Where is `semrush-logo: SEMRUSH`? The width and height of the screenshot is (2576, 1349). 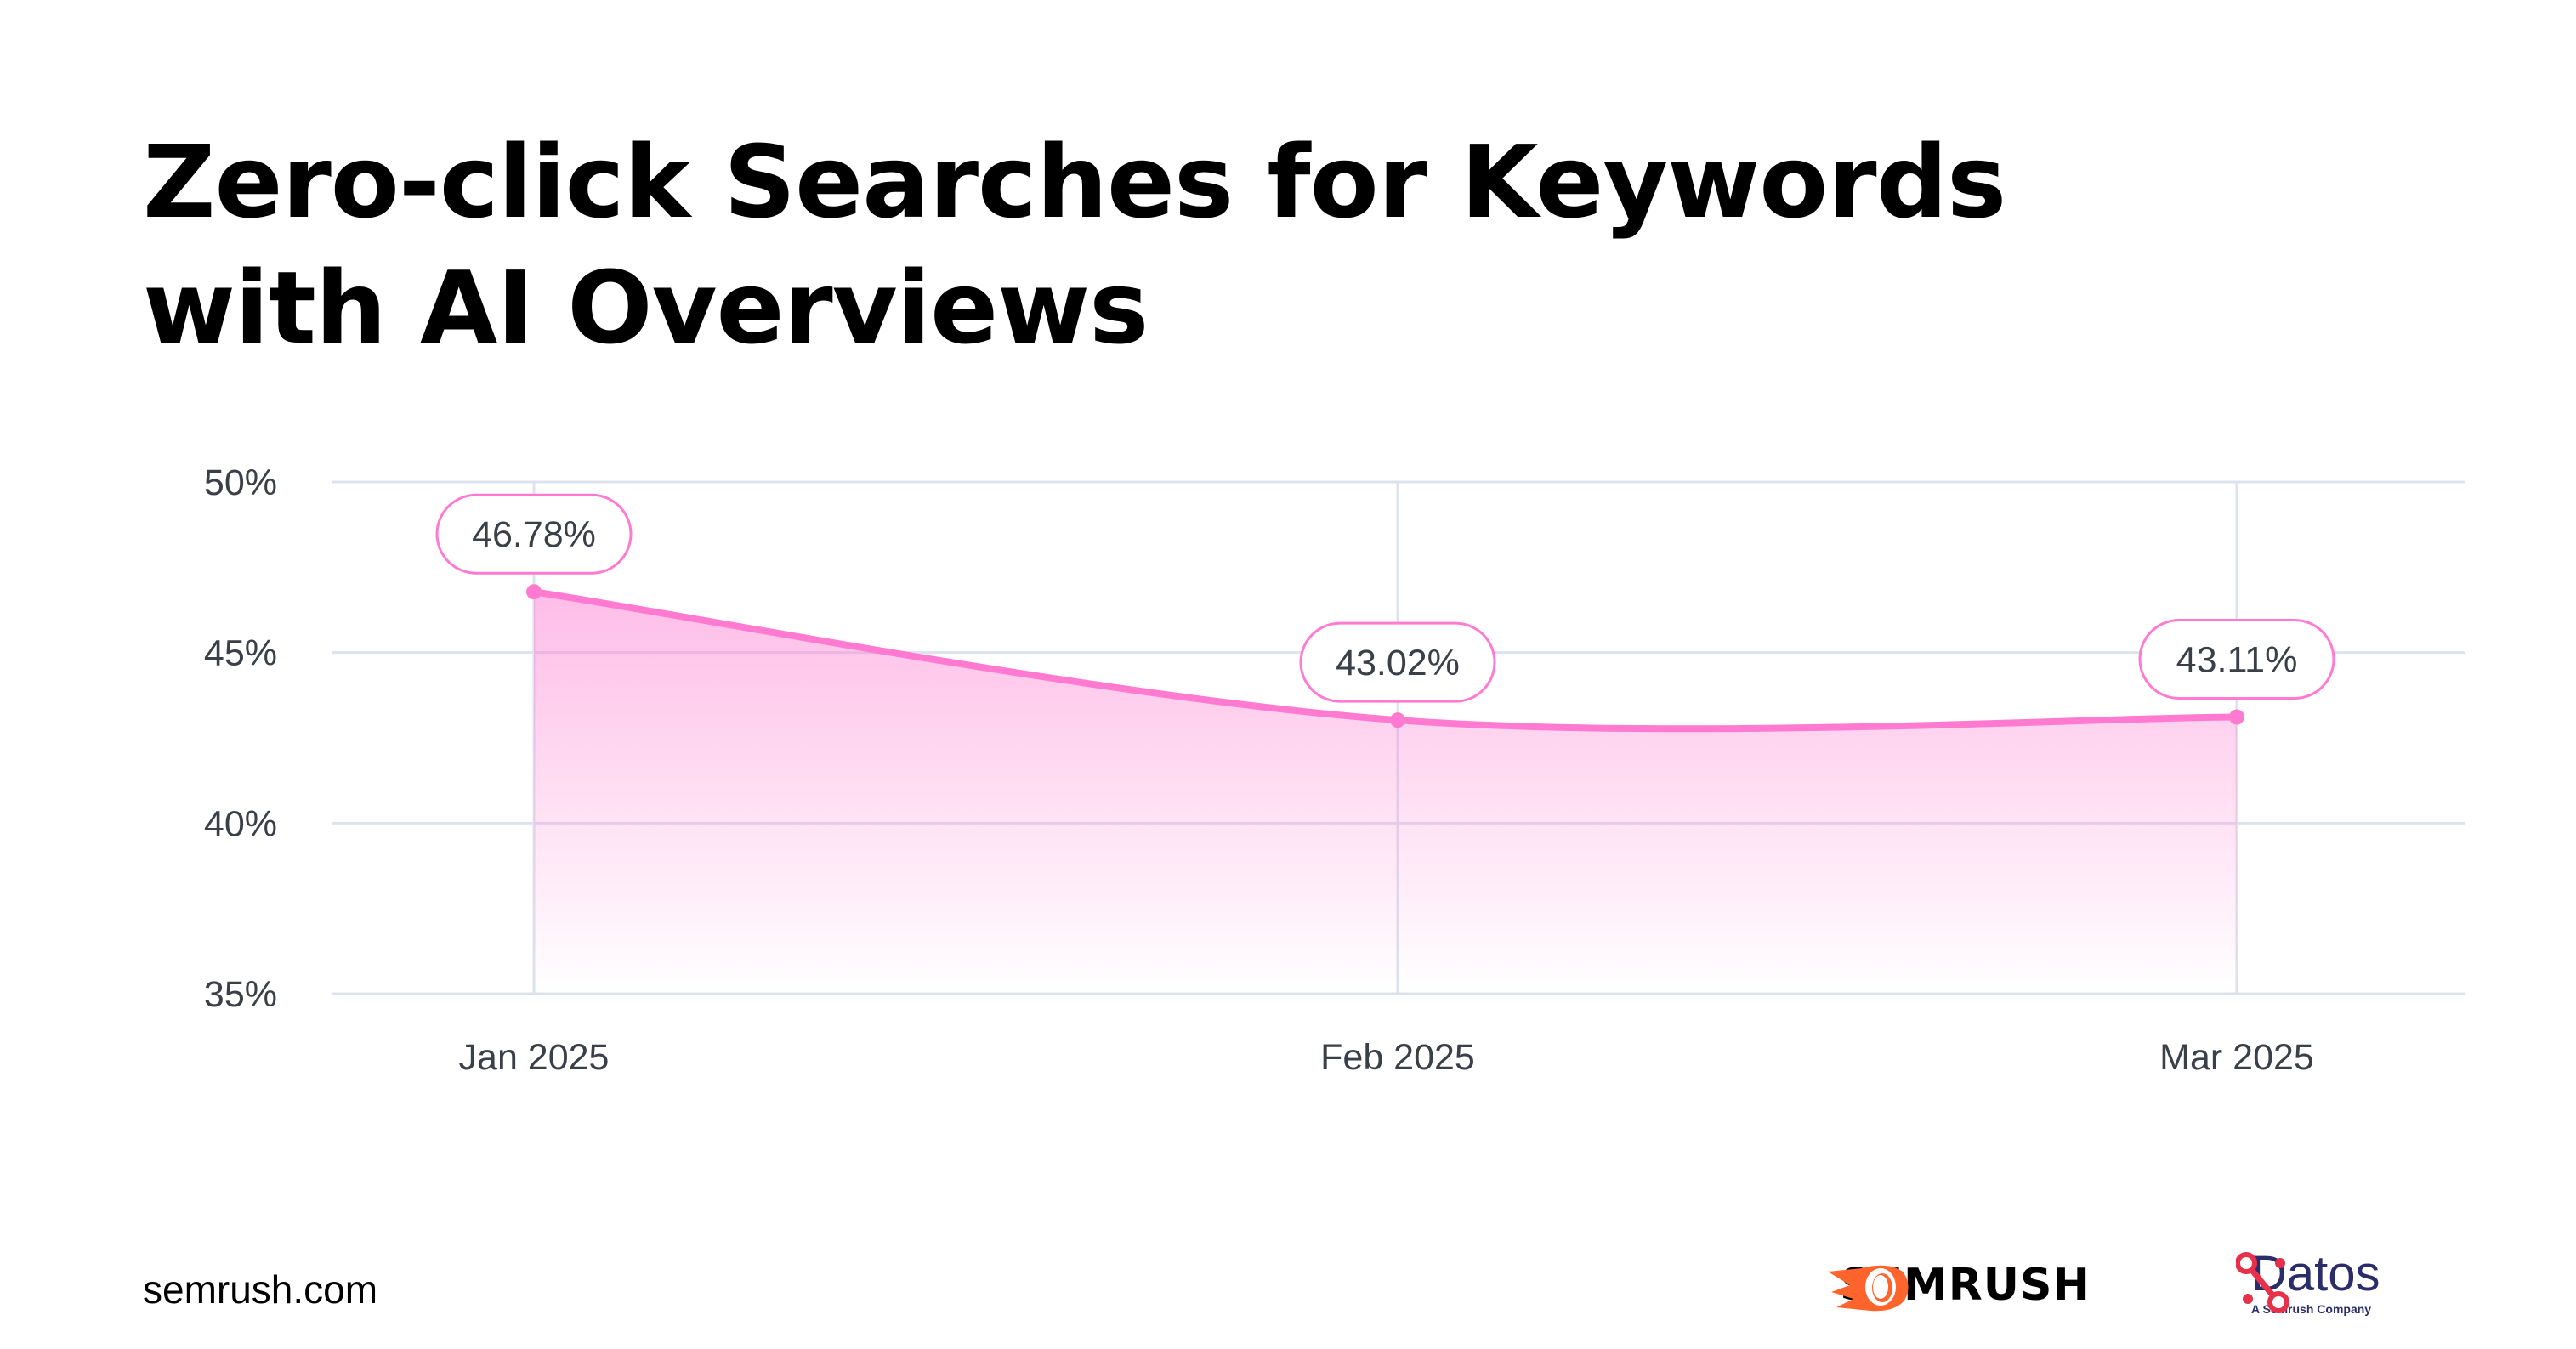
semrush-logo: SEMRUSH is located at coordinates (1960, 1286).